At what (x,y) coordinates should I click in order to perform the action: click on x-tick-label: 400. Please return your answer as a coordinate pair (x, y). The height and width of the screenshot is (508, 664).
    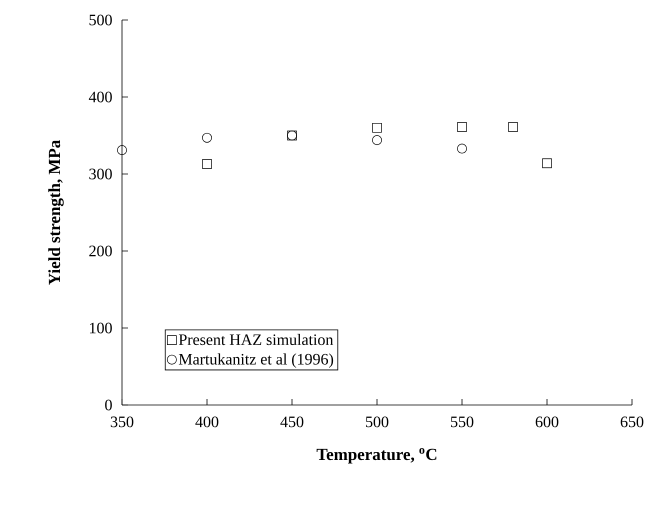
    Looking at the image, I should click on (206, 422).